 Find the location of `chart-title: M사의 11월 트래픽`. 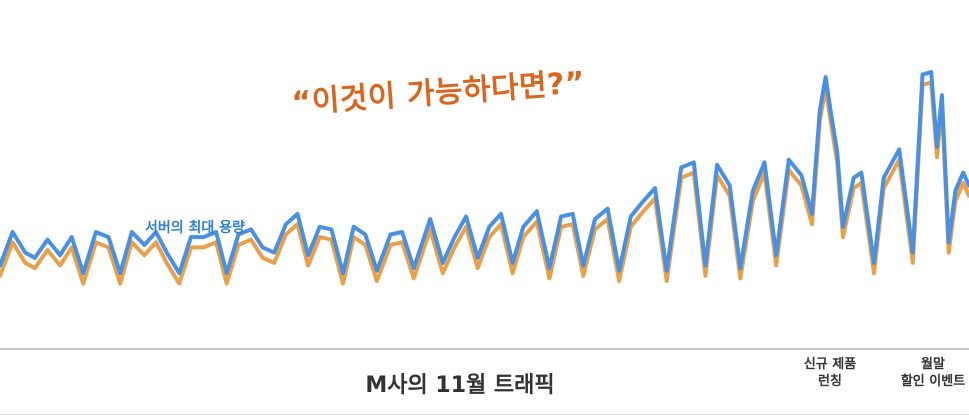

chart-title: M사의 11월 트래픽 is located at coordinates (460, 385).